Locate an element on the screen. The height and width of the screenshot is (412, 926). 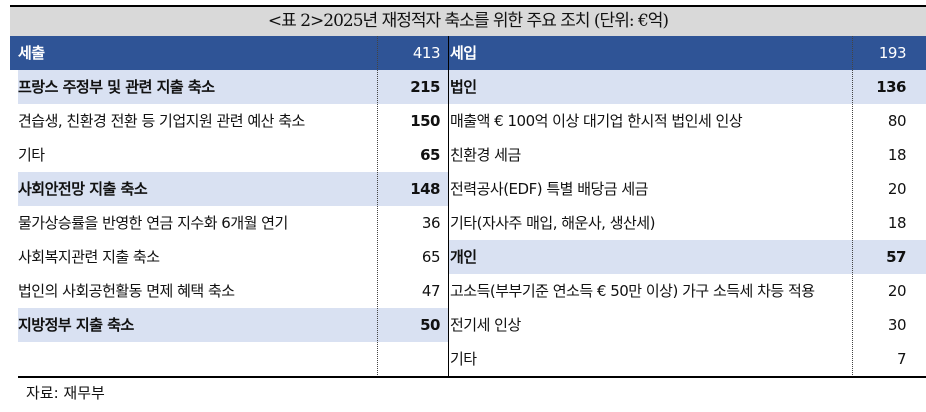
revenue-item: 매출액 € 100억 이상 대기업 한시적 법인세 인상 is located at coordinates (596, 121).